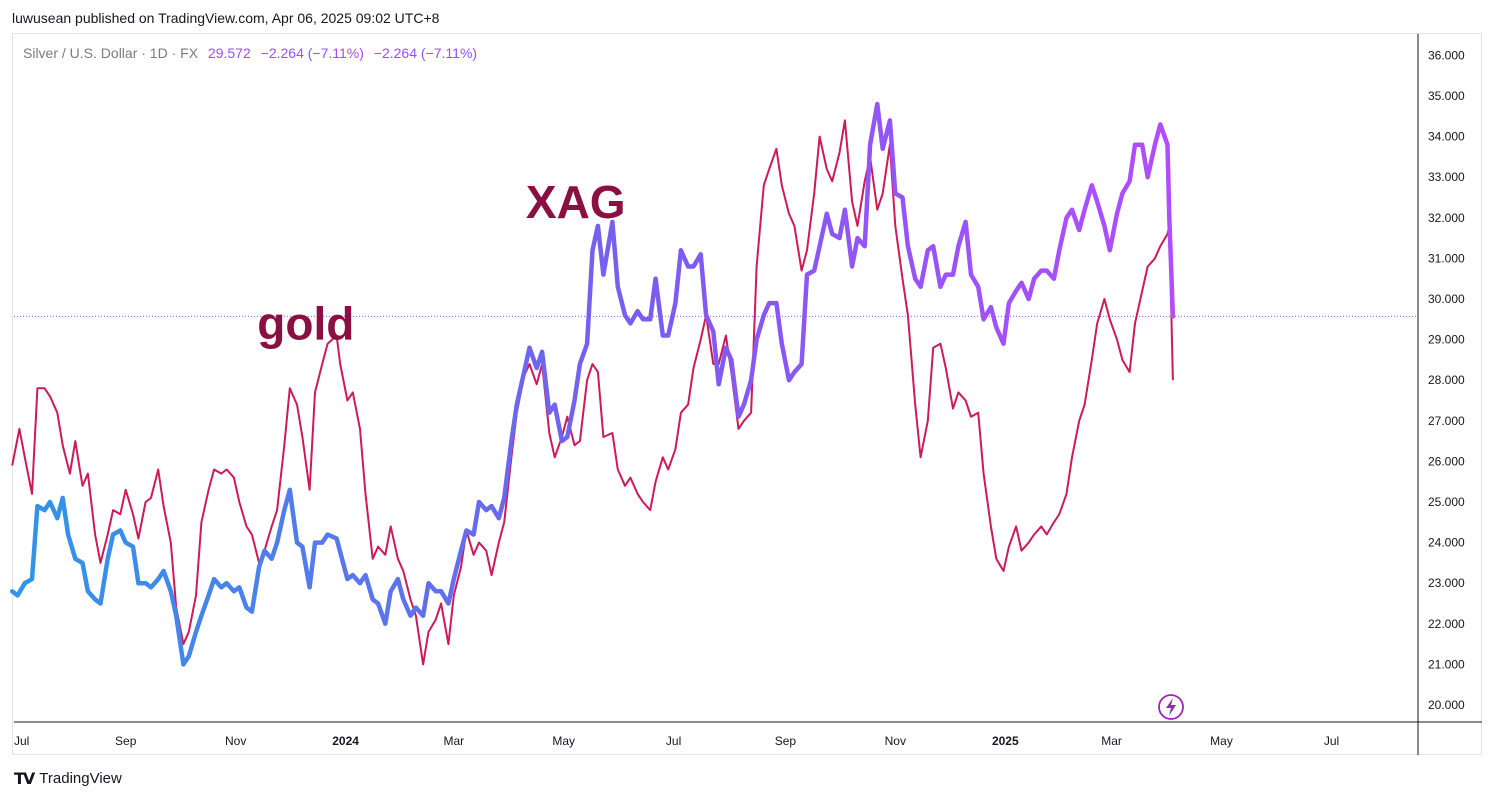  Describe the element at coordinates (1446, 502) in the screenshot. I see `y-tick-label: 25.000` at that location.